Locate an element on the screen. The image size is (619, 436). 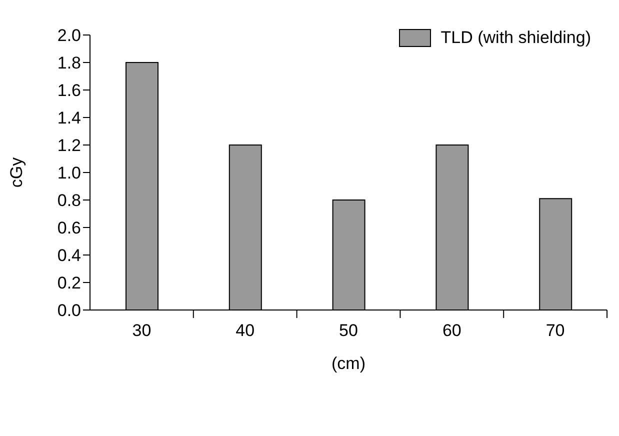
y-axis-title: cGy is located at coordinates (16, 172).